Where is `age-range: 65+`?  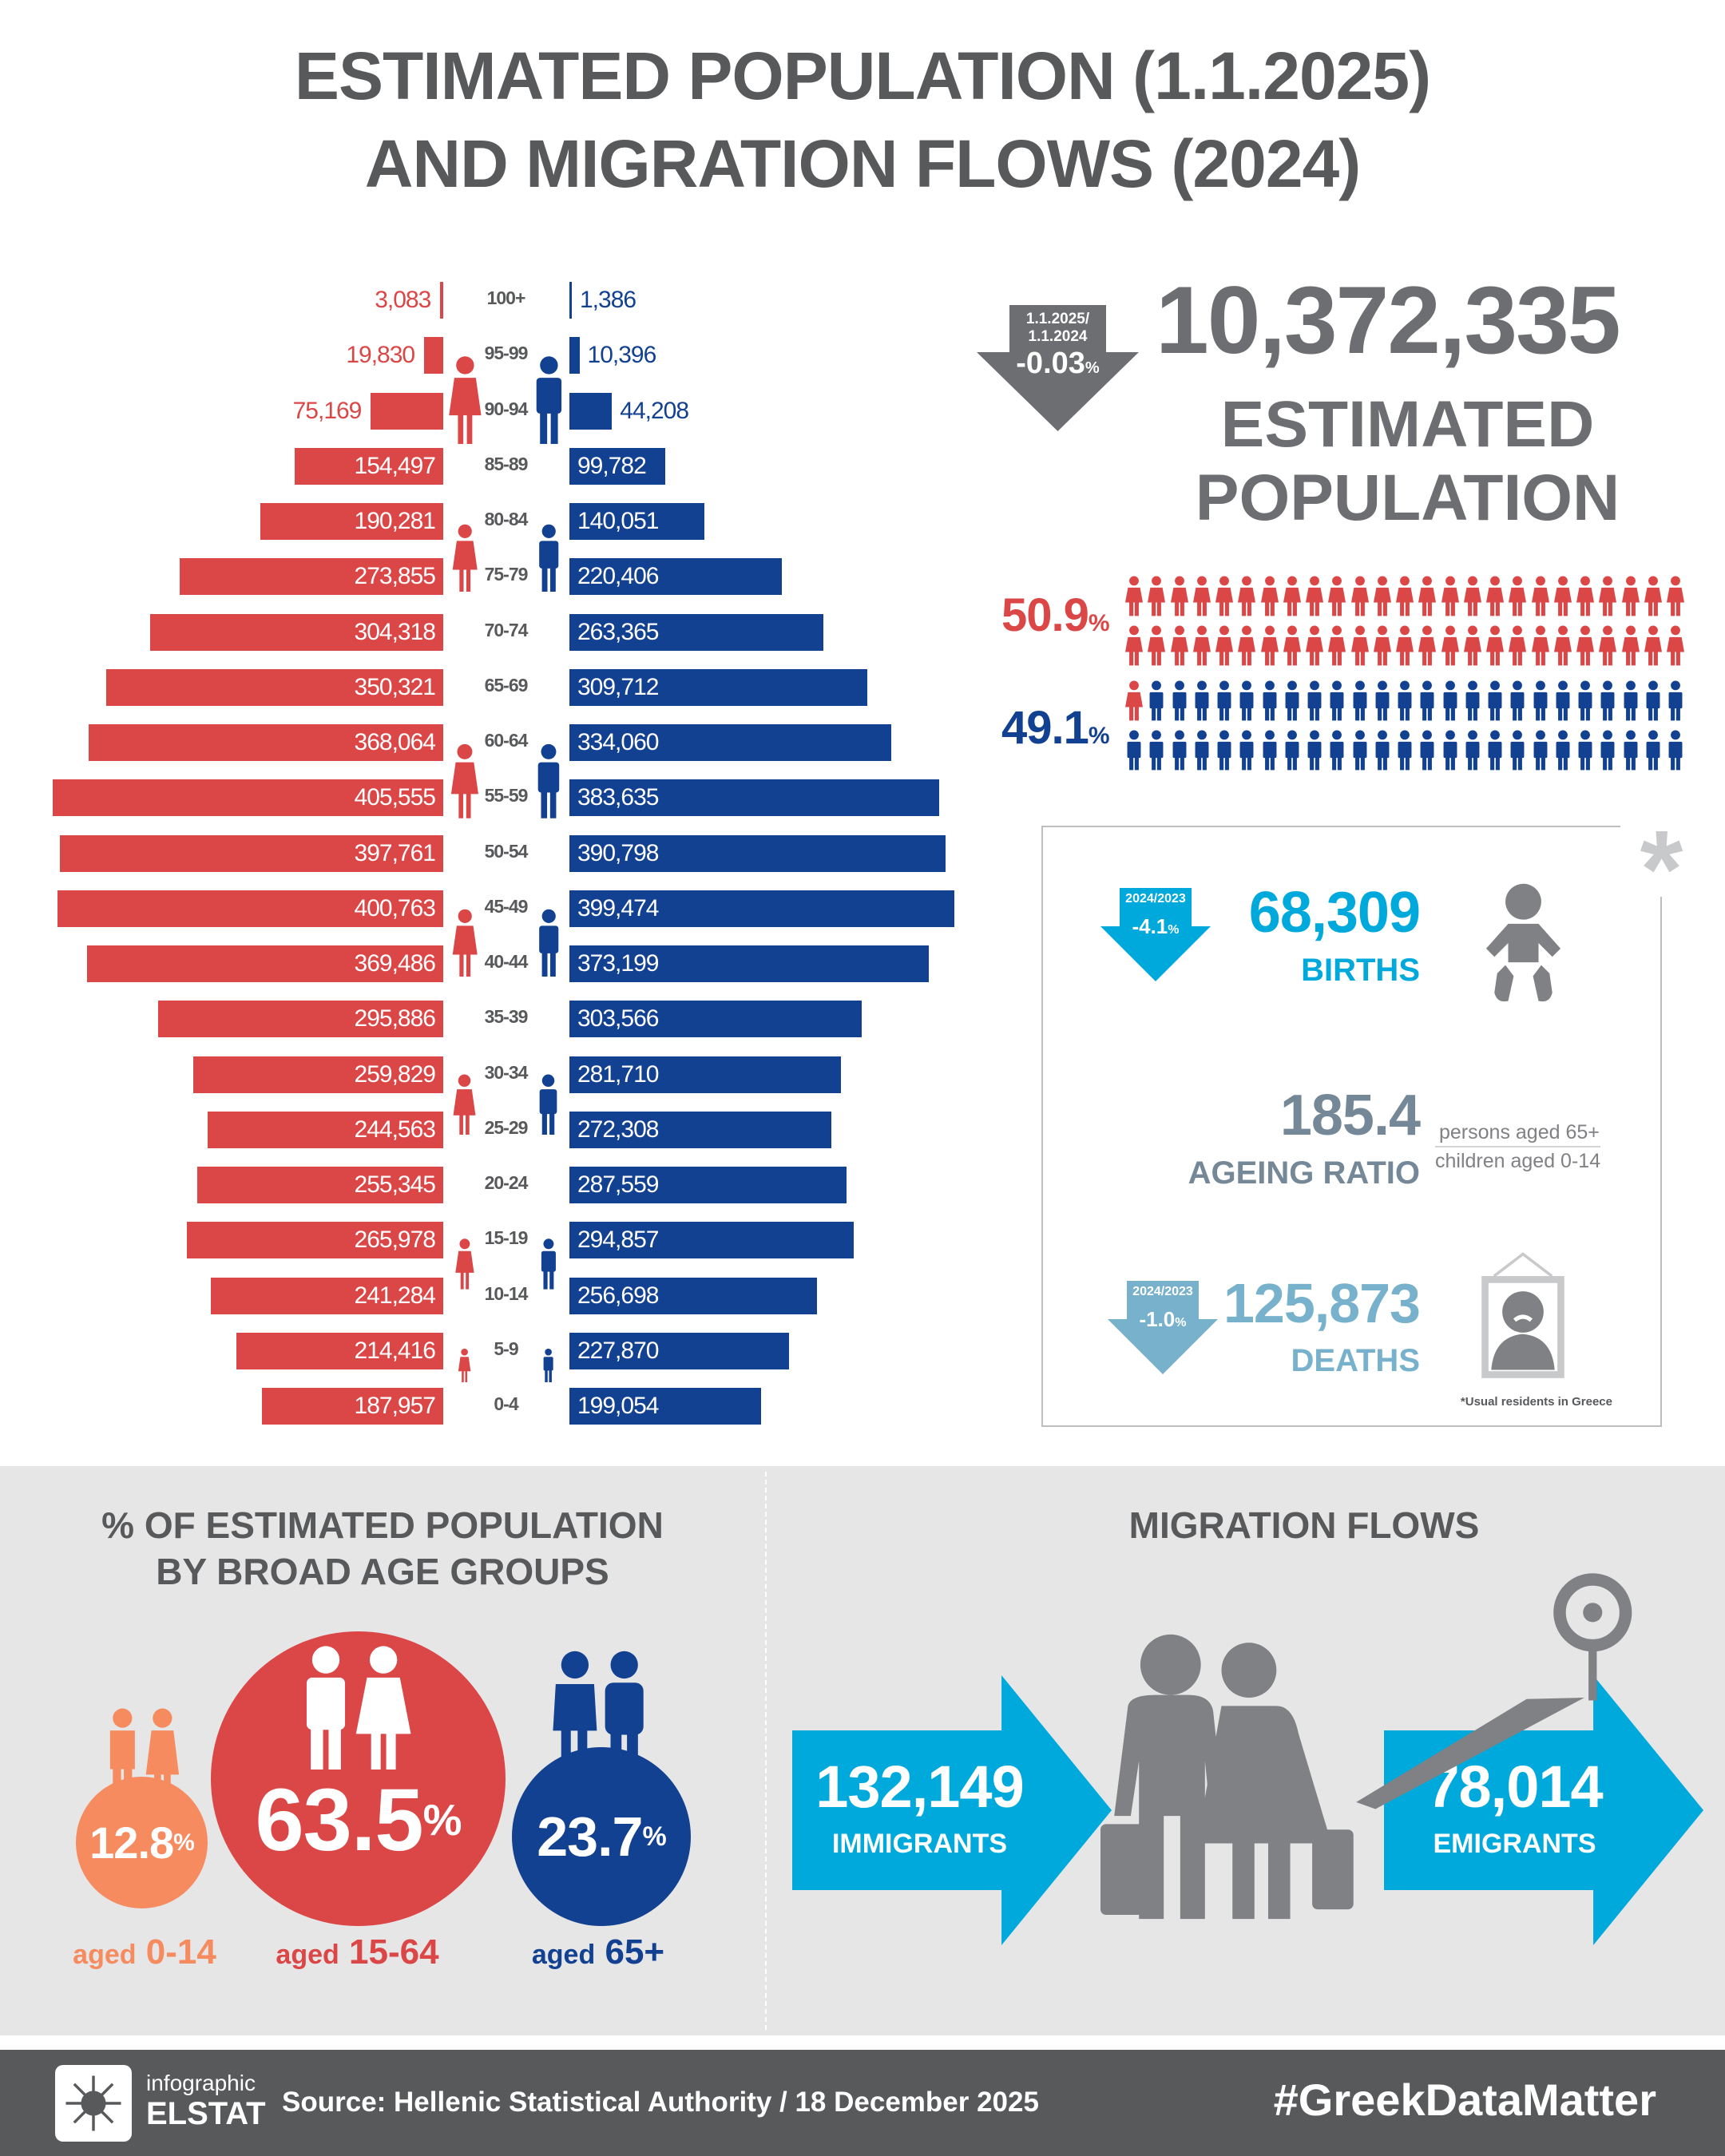 age-range: 65+ is located at coordinates (635, 1952).